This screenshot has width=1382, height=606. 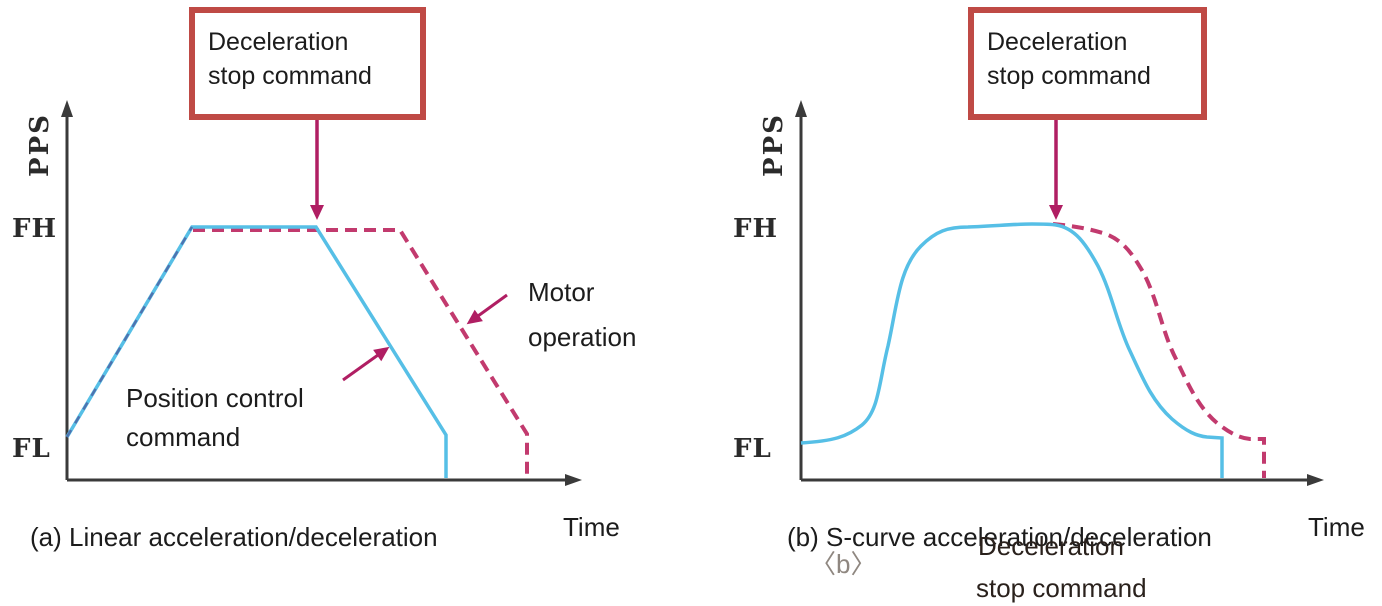 I want to click on y-axis-unit-a-text: PPS, so click(x=40, y=145).